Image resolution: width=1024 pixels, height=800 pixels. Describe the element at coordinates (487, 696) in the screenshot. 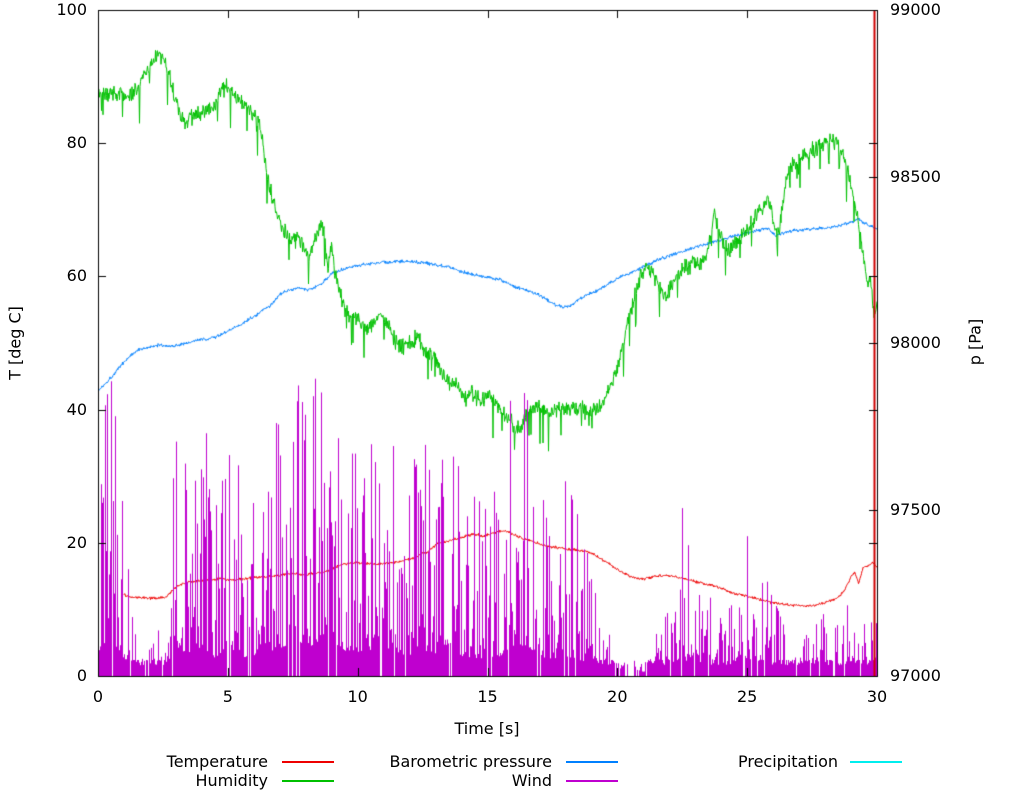

I see `x-tick-label-15: 15` at that location.